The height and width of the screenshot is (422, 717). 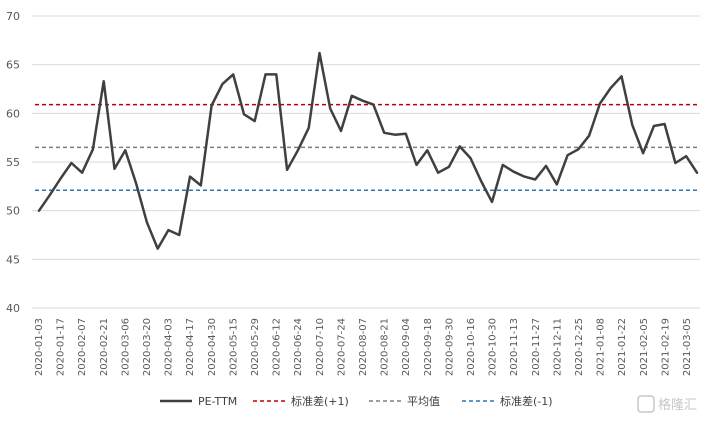 What do you see at coordinates (320, 401) in the screenshot?
I see `legend-label: 标准差(+1)` at bounding box center [320, 401].